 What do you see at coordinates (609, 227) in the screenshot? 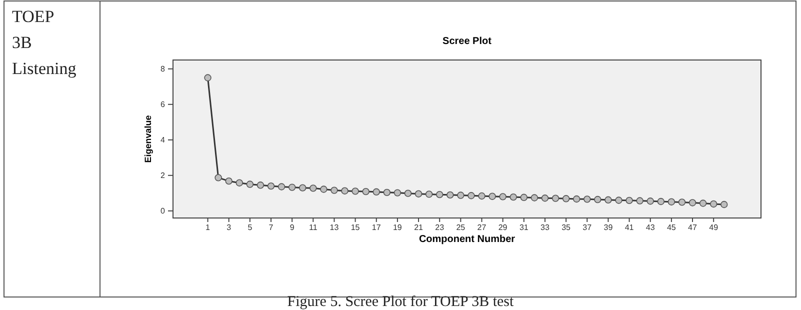
I see `x-tick-label: 39` at bounding box center [609, 227].